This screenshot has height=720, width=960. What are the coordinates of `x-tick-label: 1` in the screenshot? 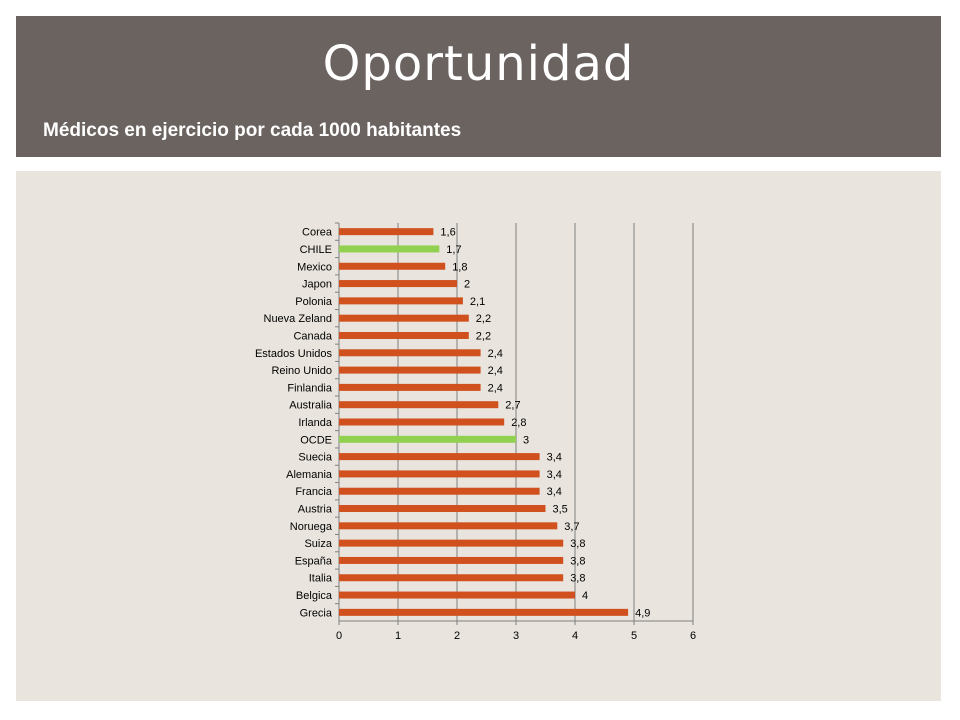 It's located at (398, 636).